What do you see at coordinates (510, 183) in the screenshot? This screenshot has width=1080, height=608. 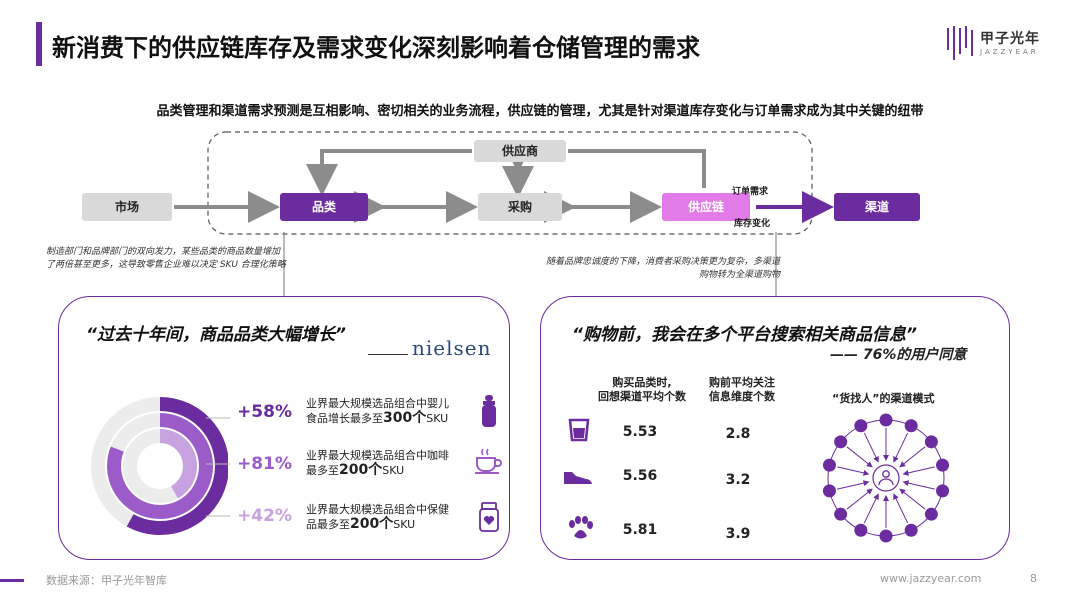 I see `flow-dashed-frame` at bounding box center [510, 183].